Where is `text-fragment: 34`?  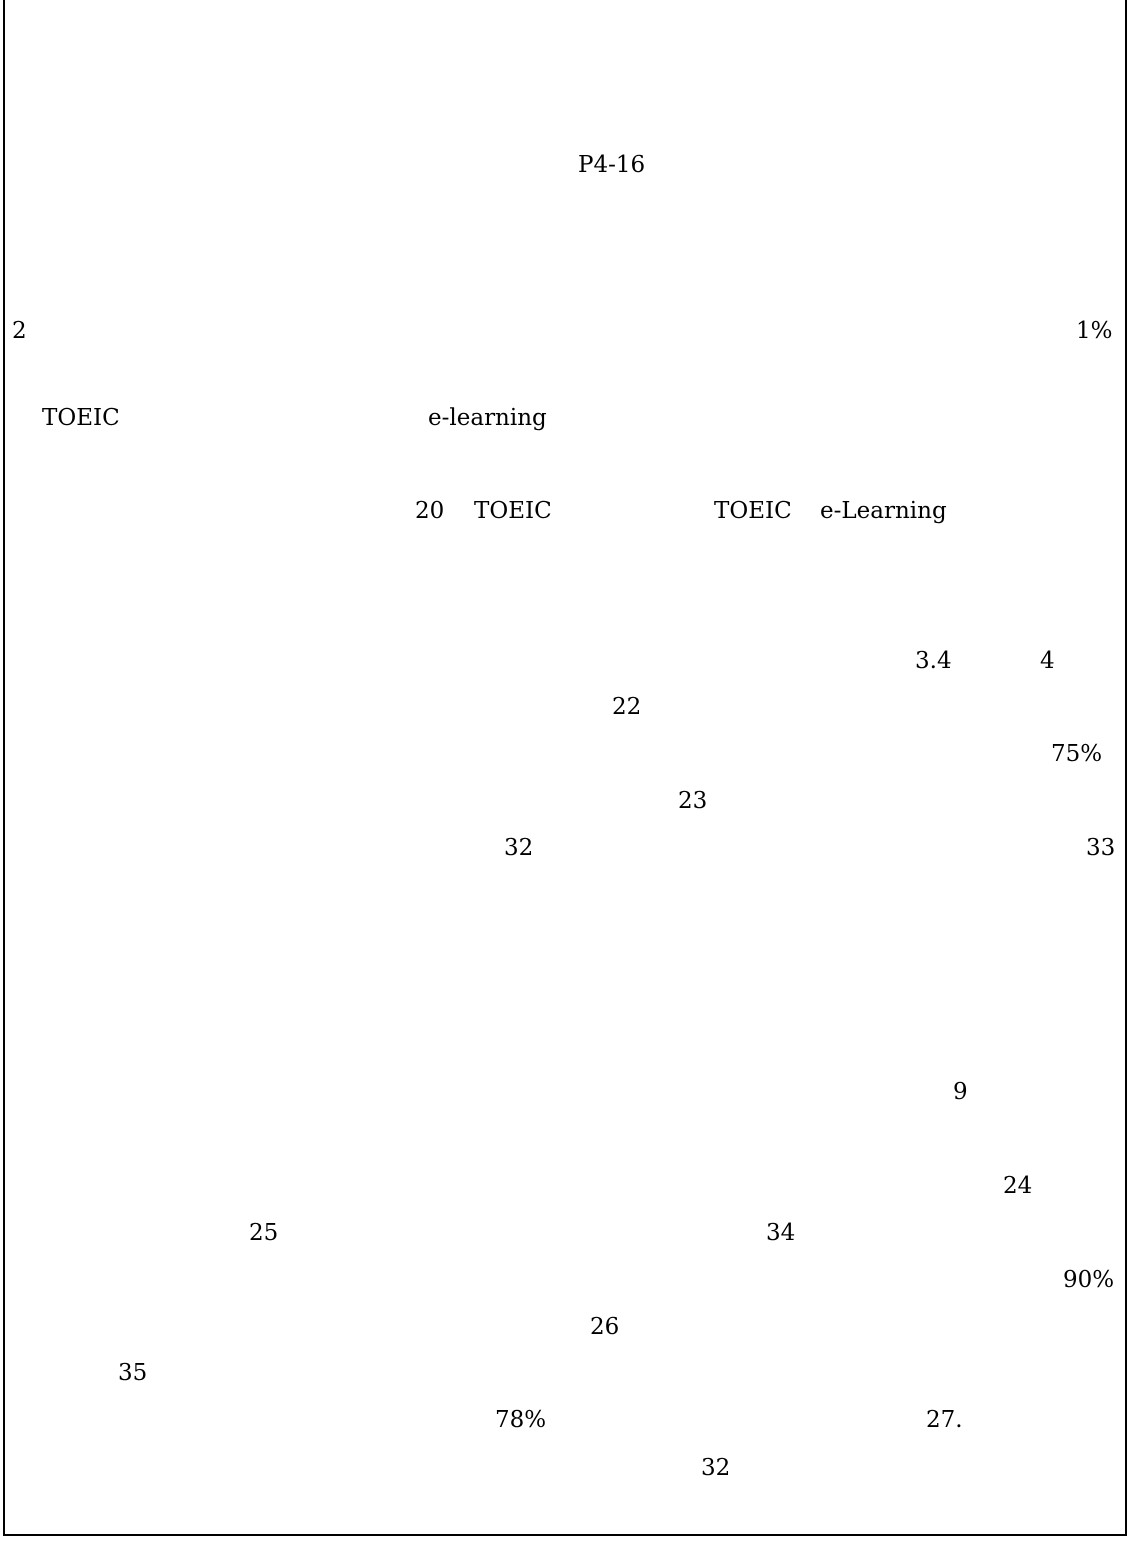 text-fragment: 34 is located at coordinates (781, 1233).